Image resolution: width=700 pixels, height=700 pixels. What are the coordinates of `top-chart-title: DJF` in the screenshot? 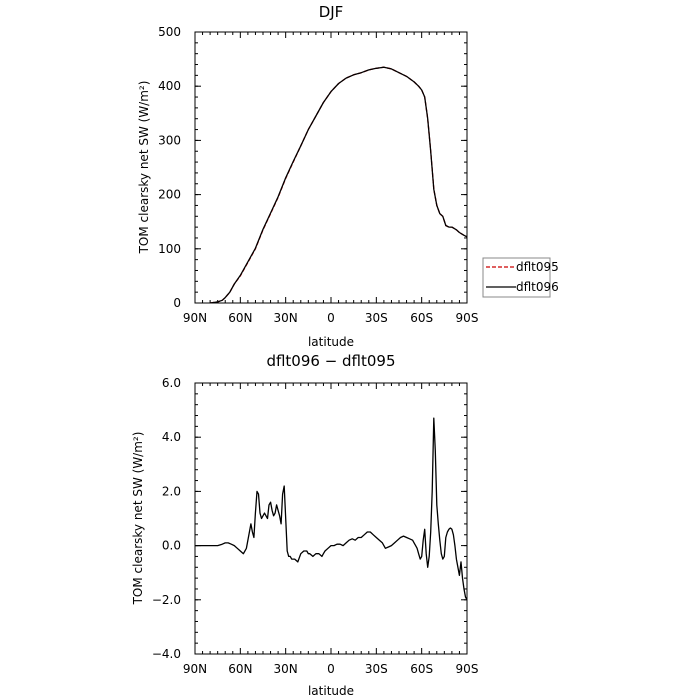 It's located at (331, 12).